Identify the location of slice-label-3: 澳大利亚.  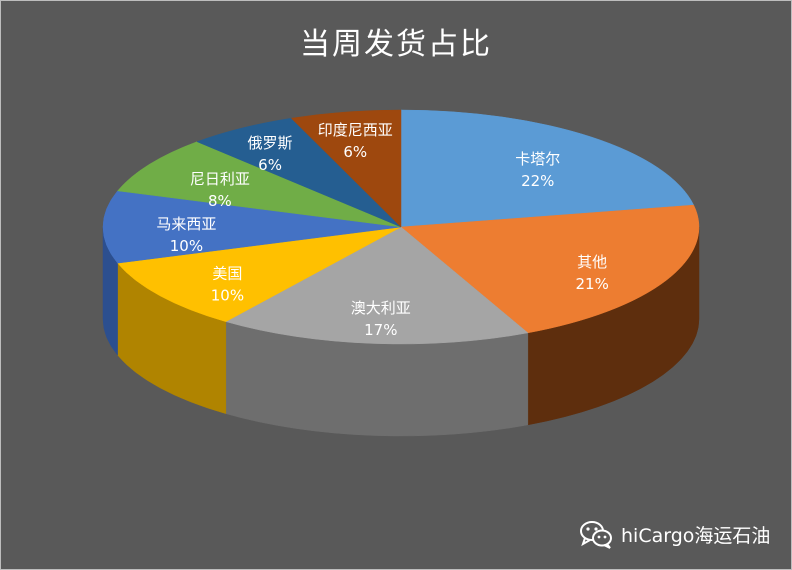
(381, 308).